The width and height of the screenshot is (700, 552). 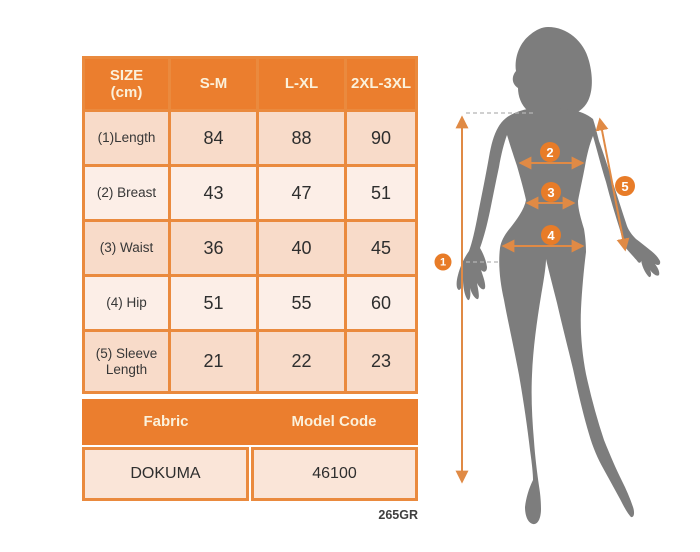 What do you see at coordinates (552, 73) in the screenshot?
I see `body-silhouette-head` at bounding box center [552, 73].